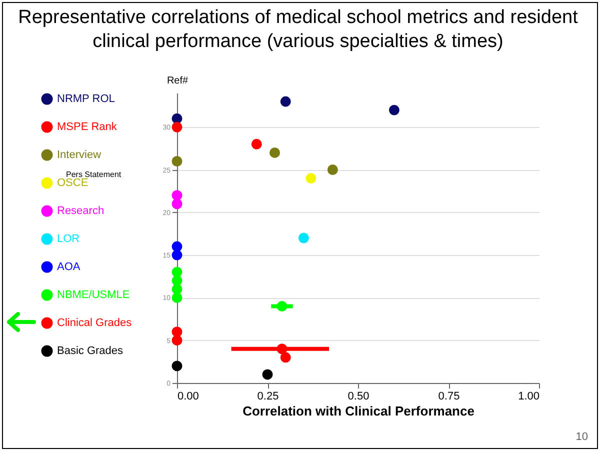  Describe the element at coordinates (90, 351) in the screenshot. I see `legend-label: Basic Grades` at that location.